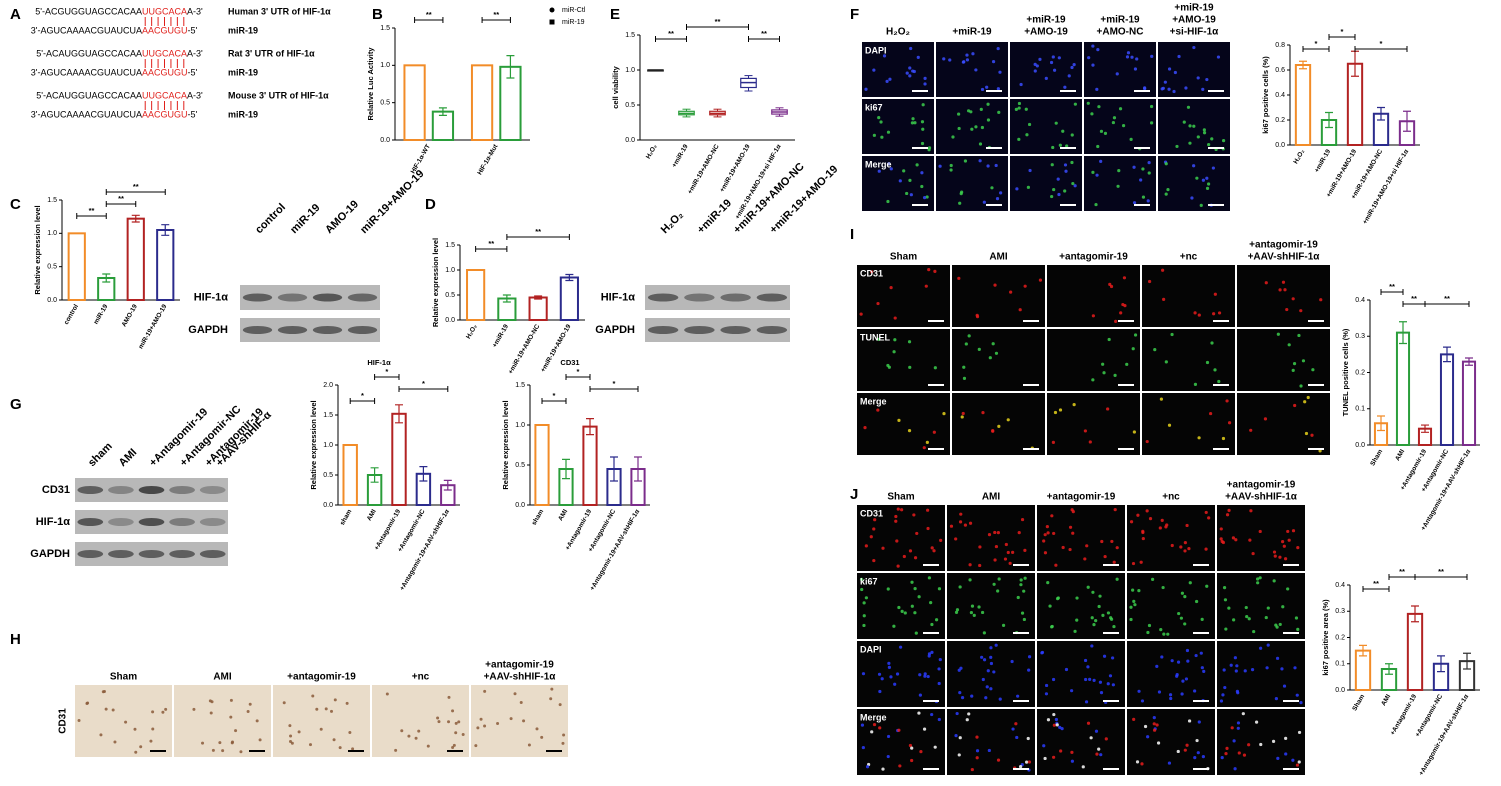 The image size is (1501, 786). I want to click on x-tick-label: +miR-19+AMO-19, so click(735, 168).